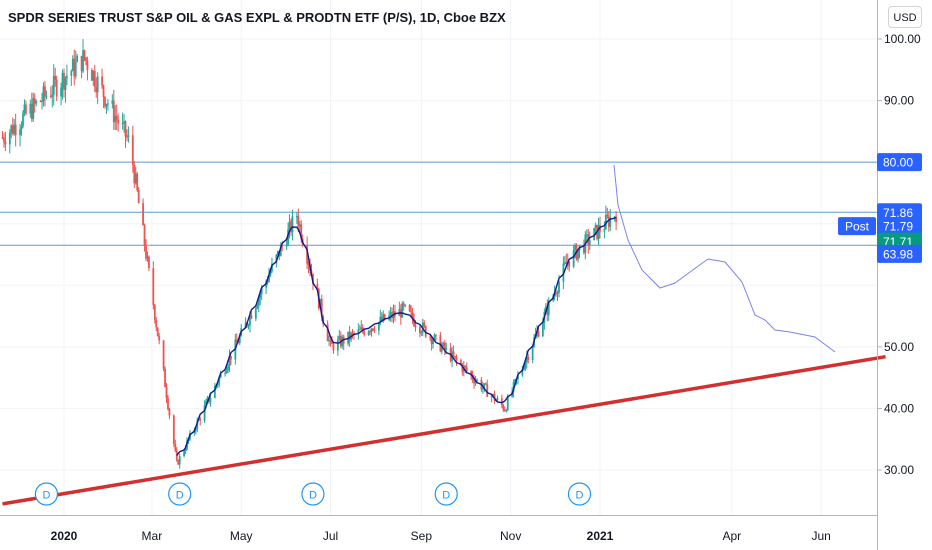  Describe the element at coordinates (510, 536) in the screenshot. I see `x-tick-label: Nov` at that location.